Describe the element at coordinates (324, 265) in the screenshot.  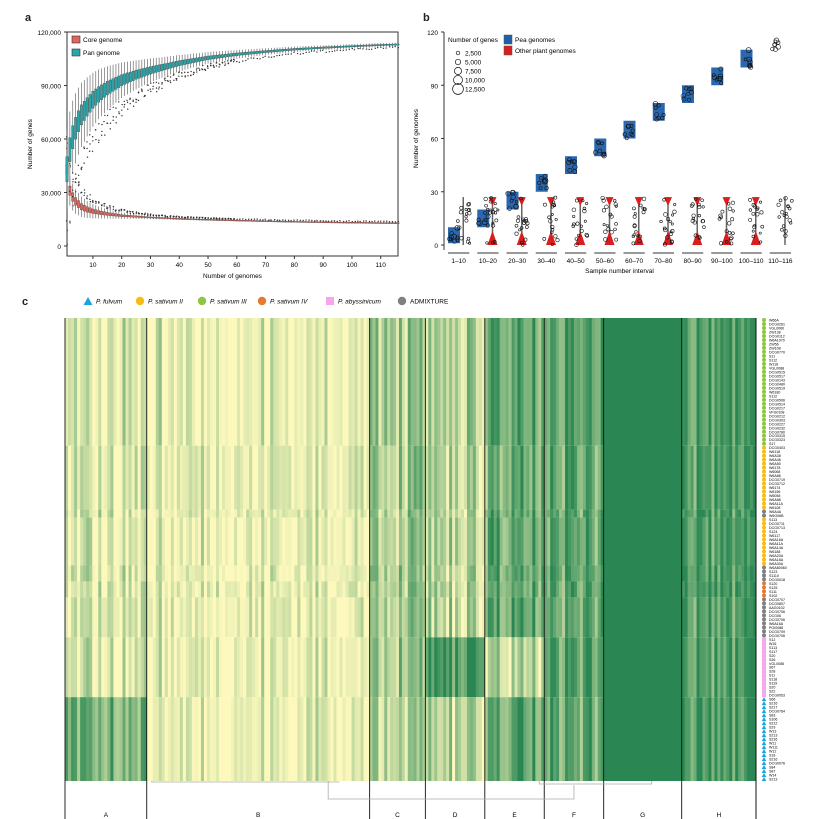
I see `x-tick-label: 90` at that location.